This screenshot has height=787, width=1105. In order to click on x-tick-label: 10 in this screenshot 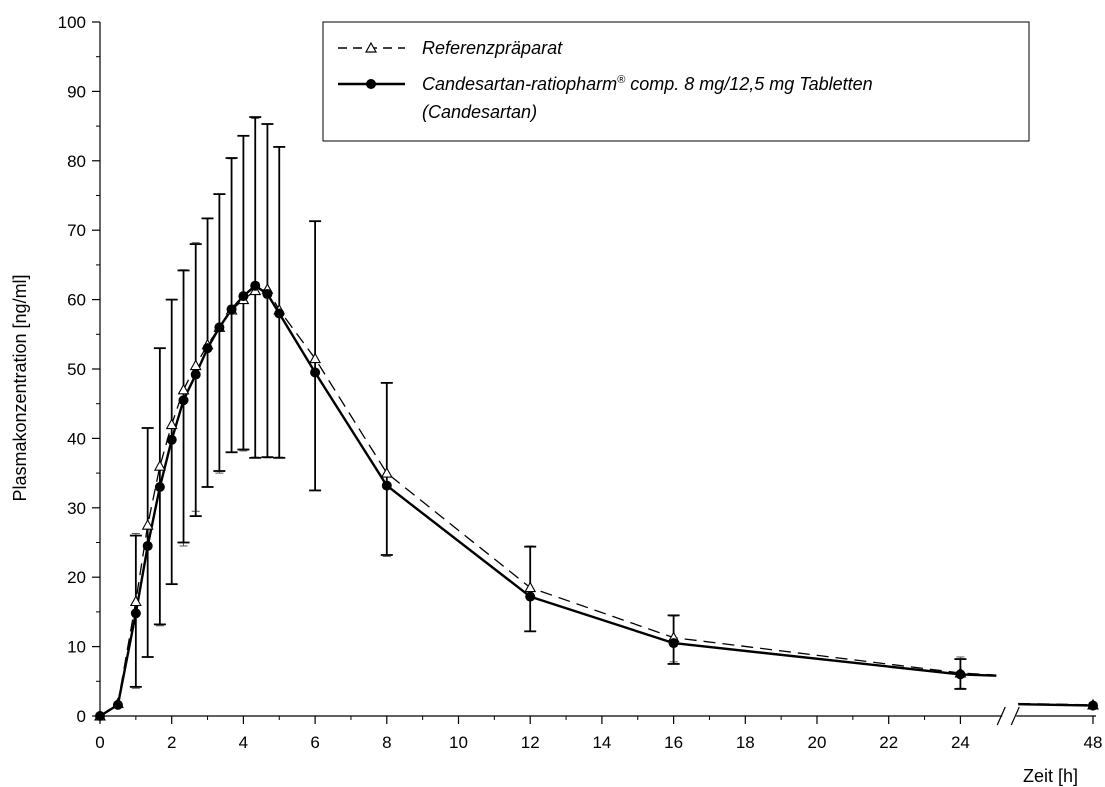, I will do `click(458, 742)`.